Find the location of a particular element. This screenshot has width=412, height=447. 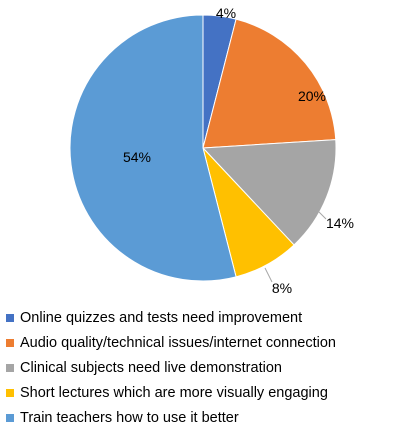

slice-value-label: 20% is located at coordinates (312, 96).